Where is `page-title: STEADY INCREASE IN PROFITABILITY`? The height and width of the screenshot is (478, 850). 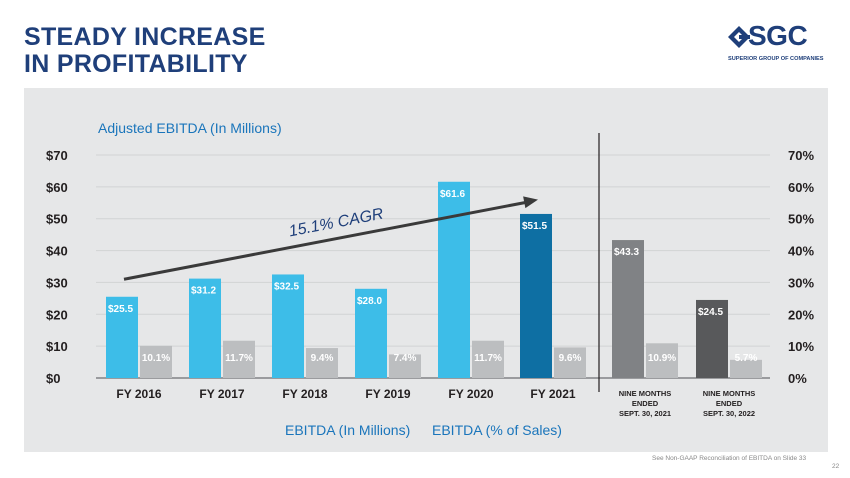 page-title: STEADY INCREASE IN PROFITABILITY is located at coordinates (145, 51).